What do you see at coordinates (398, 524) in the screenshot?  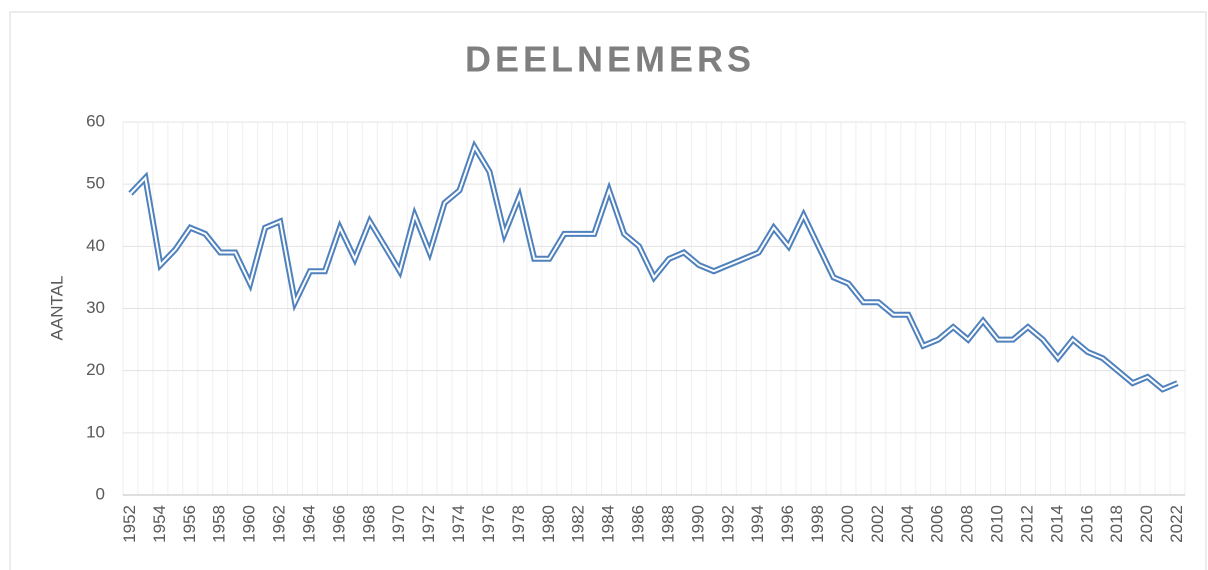 I see `x-tick-label: 1970` at bounding box center [398, 524].